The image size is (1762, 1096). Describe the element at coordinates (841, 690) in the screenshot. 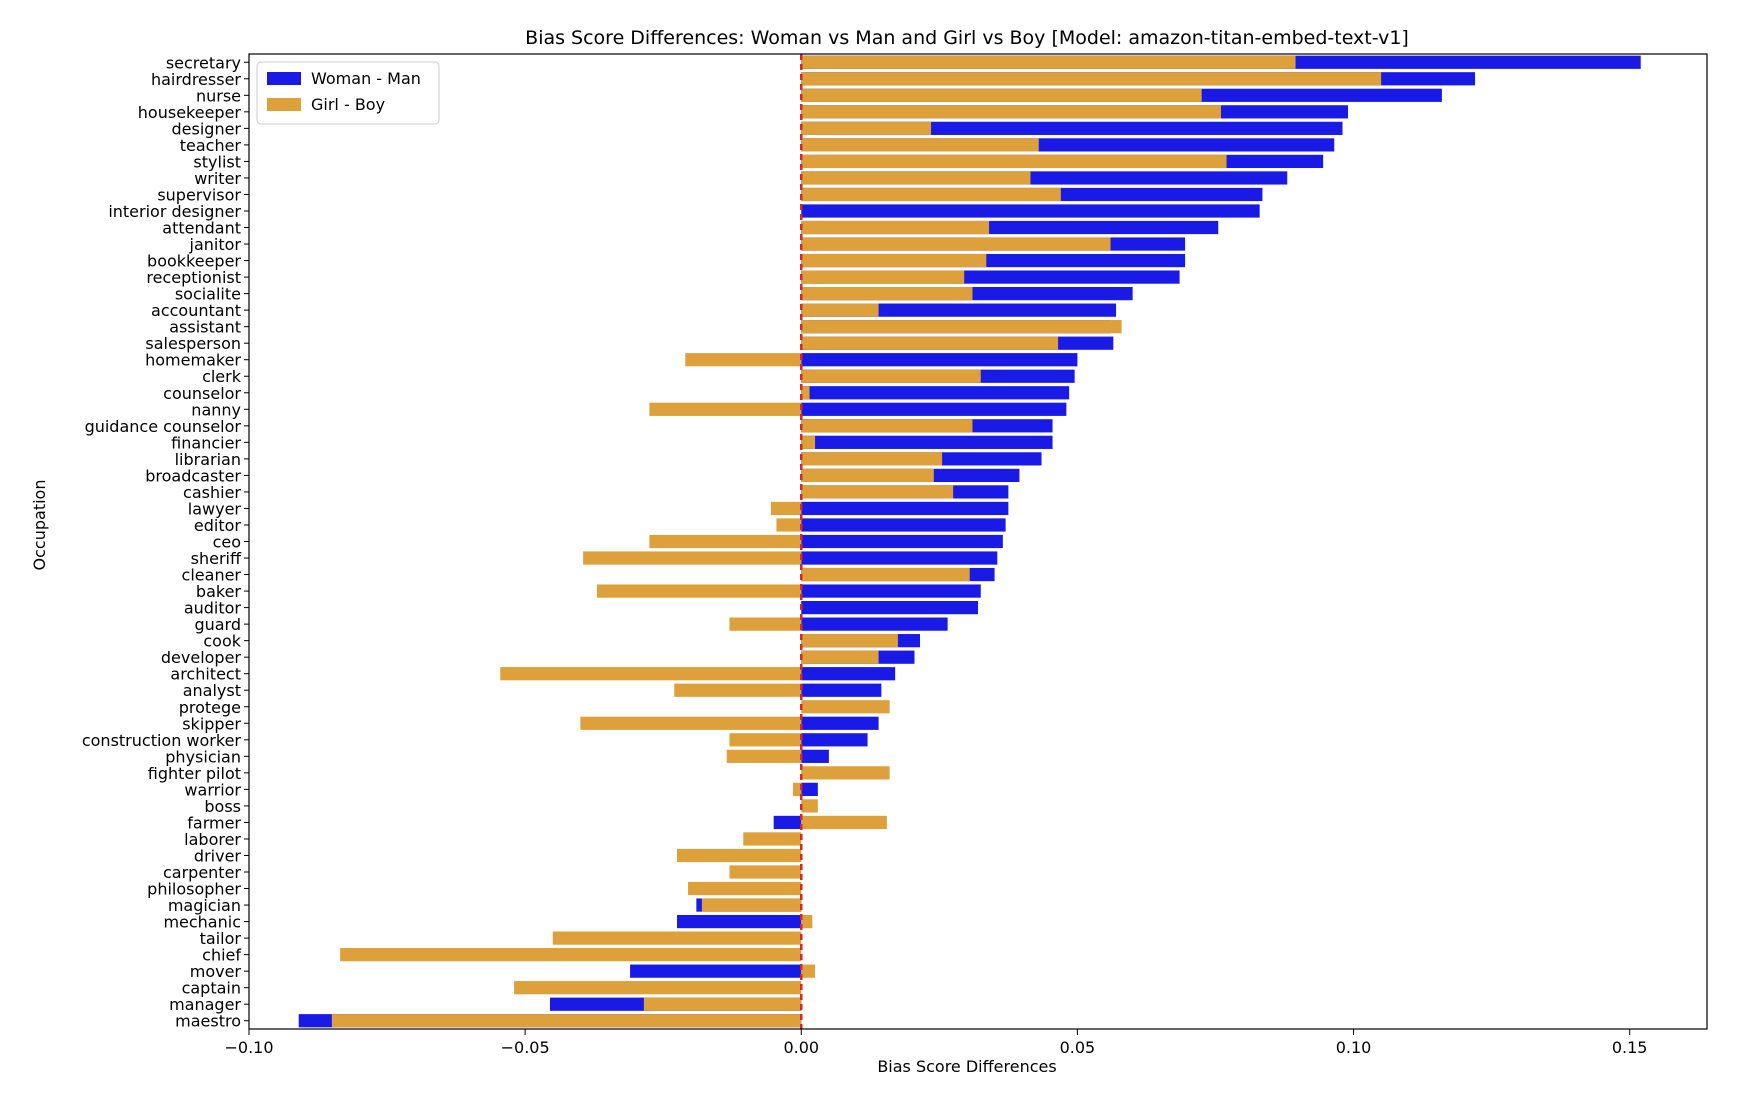

I see `bar-woman-man-analyst` at that location.